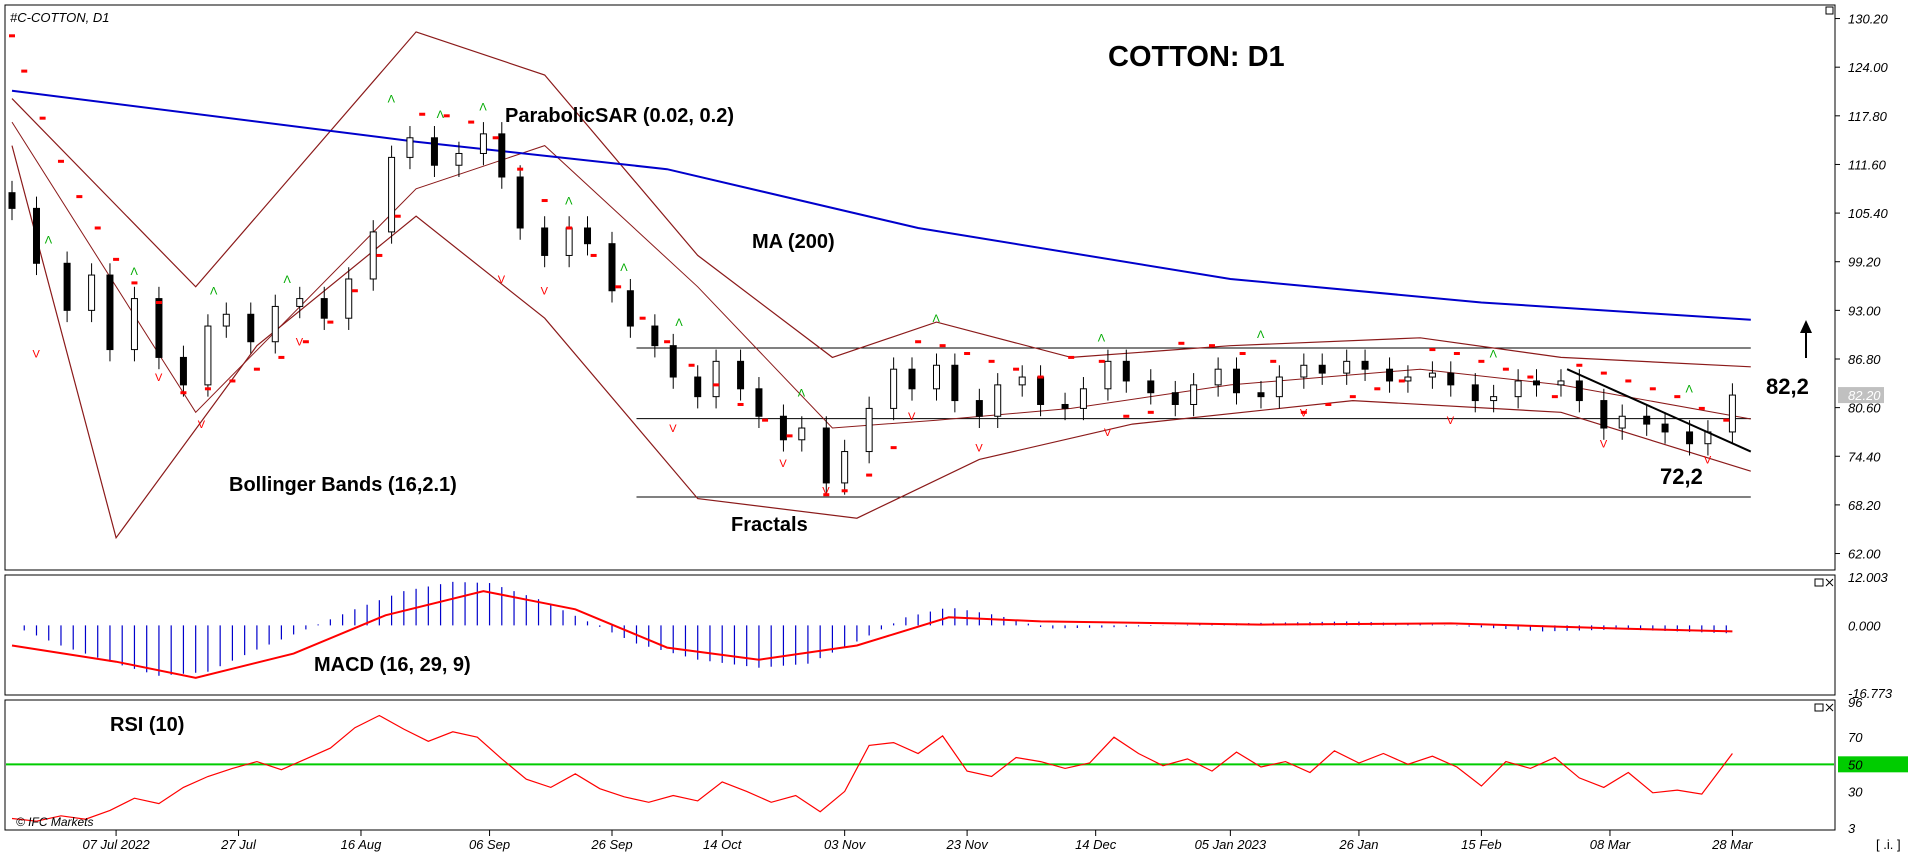 The image size is (1912, 857). Describe the element at coordinates (920, 768) in the screenshot. I see `rsi-series` at that location.